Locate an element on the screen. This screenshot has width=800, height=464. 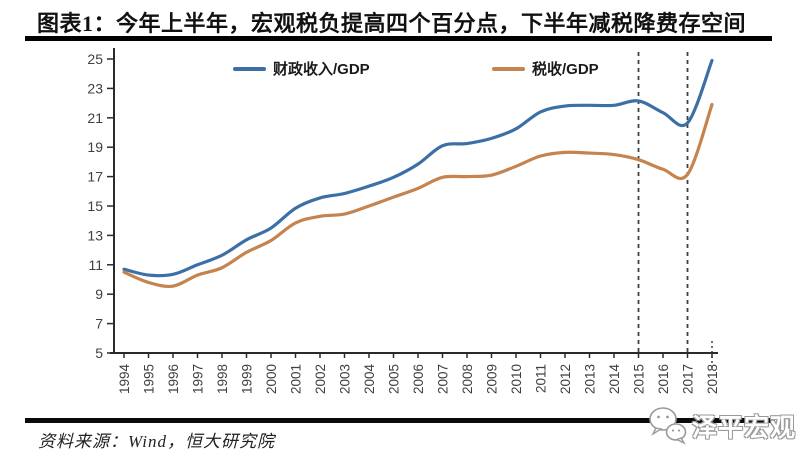
y-tick-label: 19 is located at coordinates (95, 147).